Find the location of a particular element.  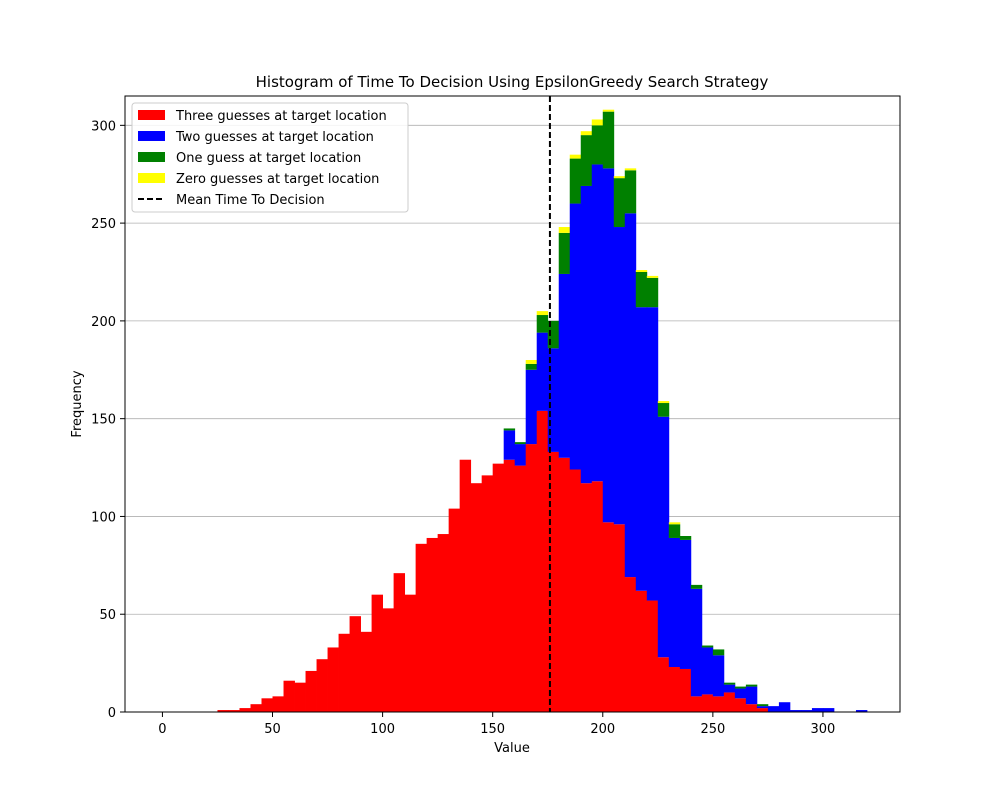

y-tick-label: 200 is located at coordinates (103, 322).